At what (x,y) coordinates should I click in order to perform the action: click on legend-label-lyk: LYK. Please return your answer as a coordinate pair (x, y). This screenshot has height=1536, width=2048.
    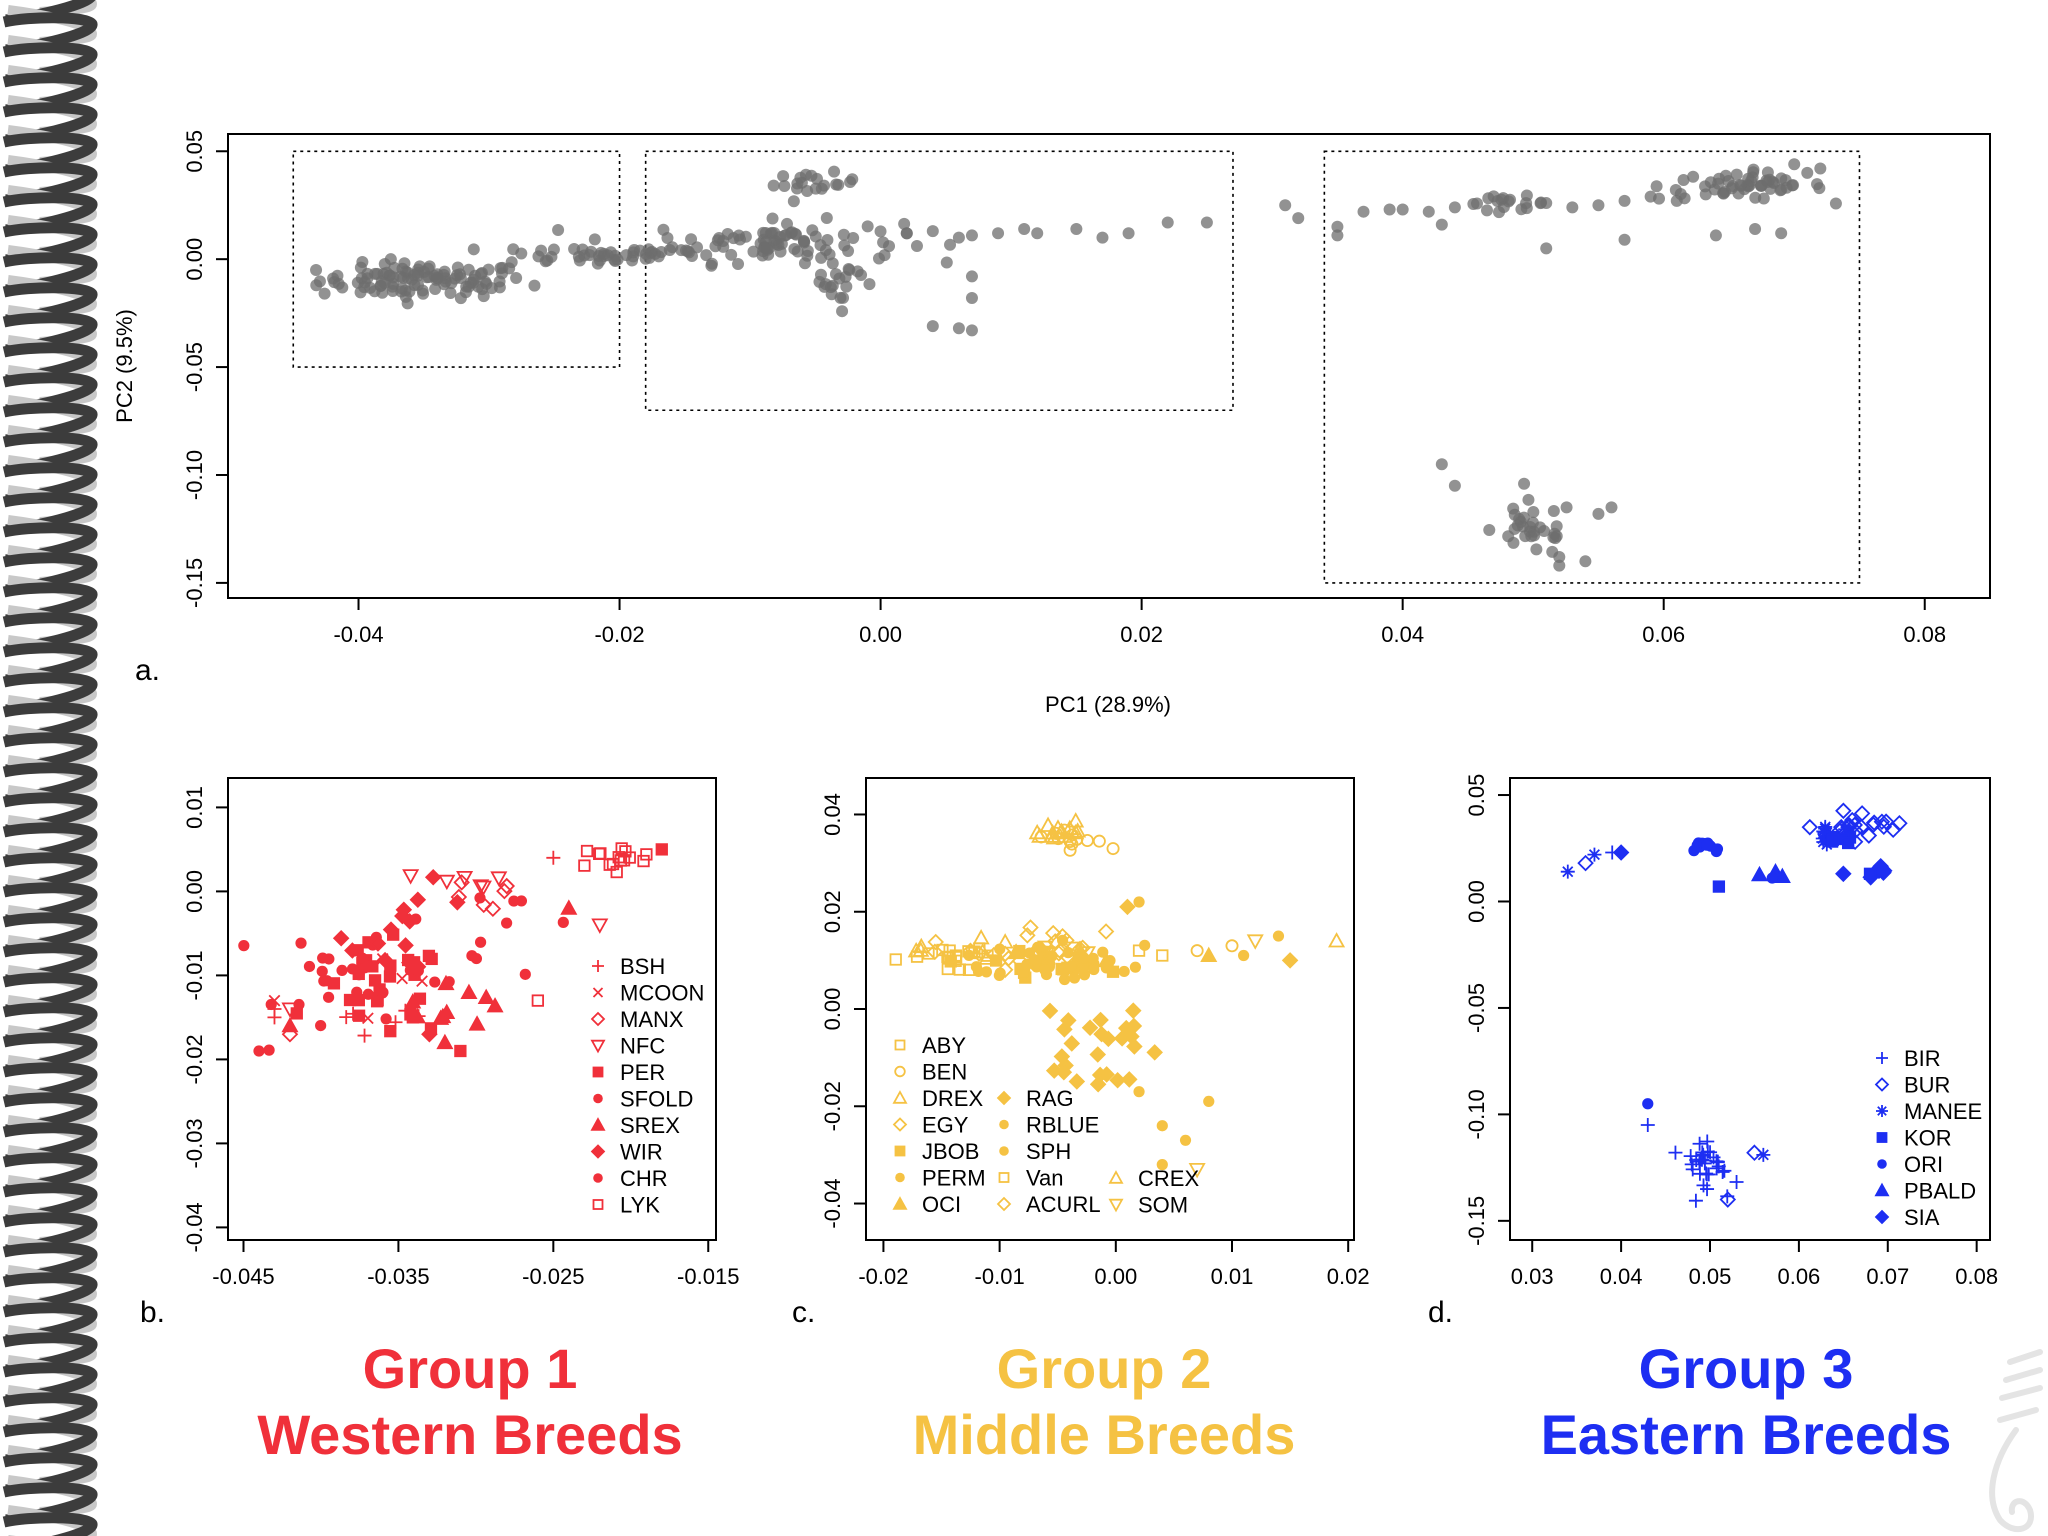
    Looking at the image, I should click on (640, 1205).